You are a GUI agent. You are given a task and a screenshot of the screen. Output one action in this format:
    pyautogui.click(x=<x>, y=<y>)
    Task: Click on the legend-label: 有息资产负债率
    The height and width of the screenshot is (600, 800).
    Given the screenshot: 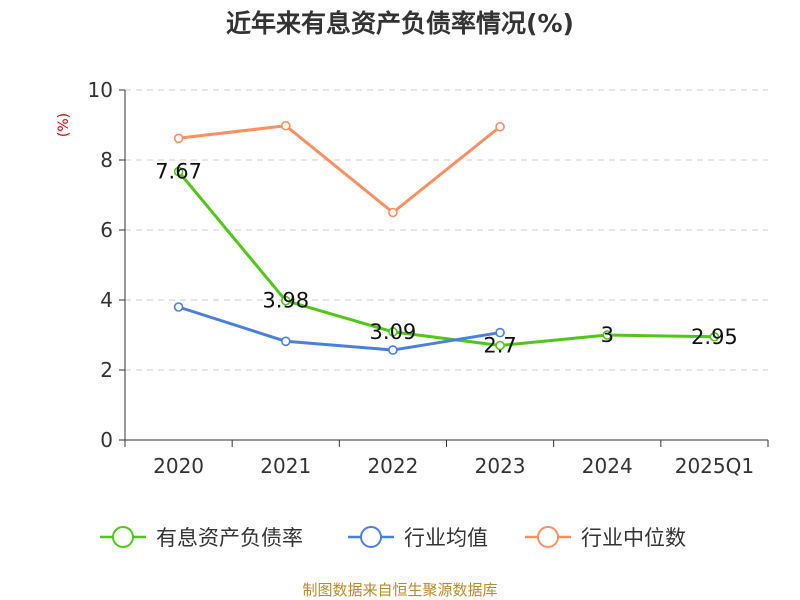 What is the action you would take?
    pyautogui.click(x=229, y=538)
    